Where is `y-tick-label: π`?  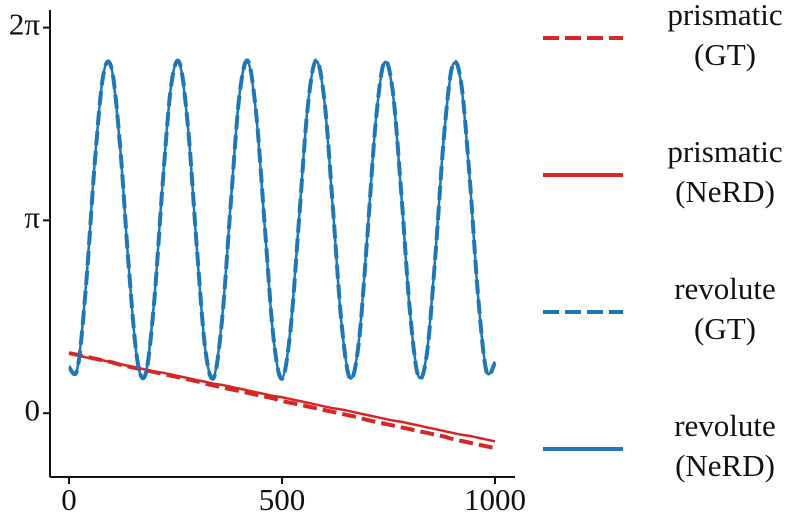
y-tick-label: π is located at coordinates (32, 216).